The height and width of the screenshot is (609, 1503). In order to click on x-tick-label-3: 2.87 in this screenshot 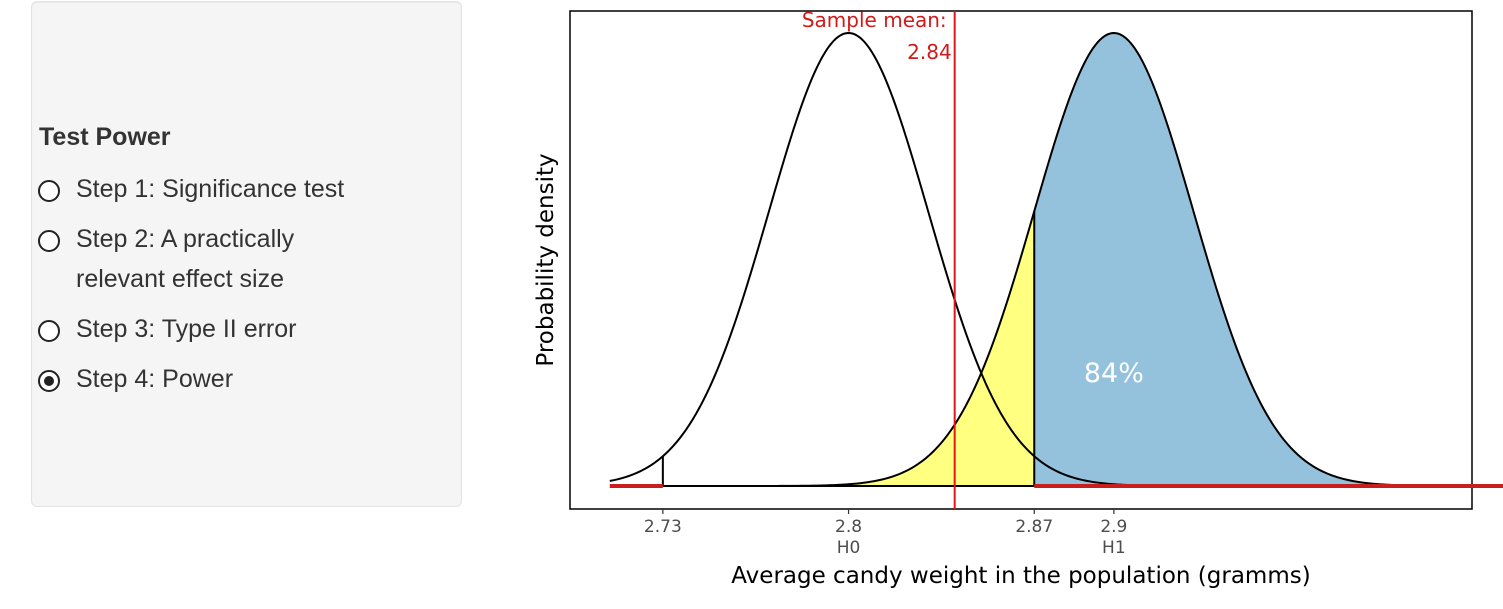, I will do `click(1034, 527)`.